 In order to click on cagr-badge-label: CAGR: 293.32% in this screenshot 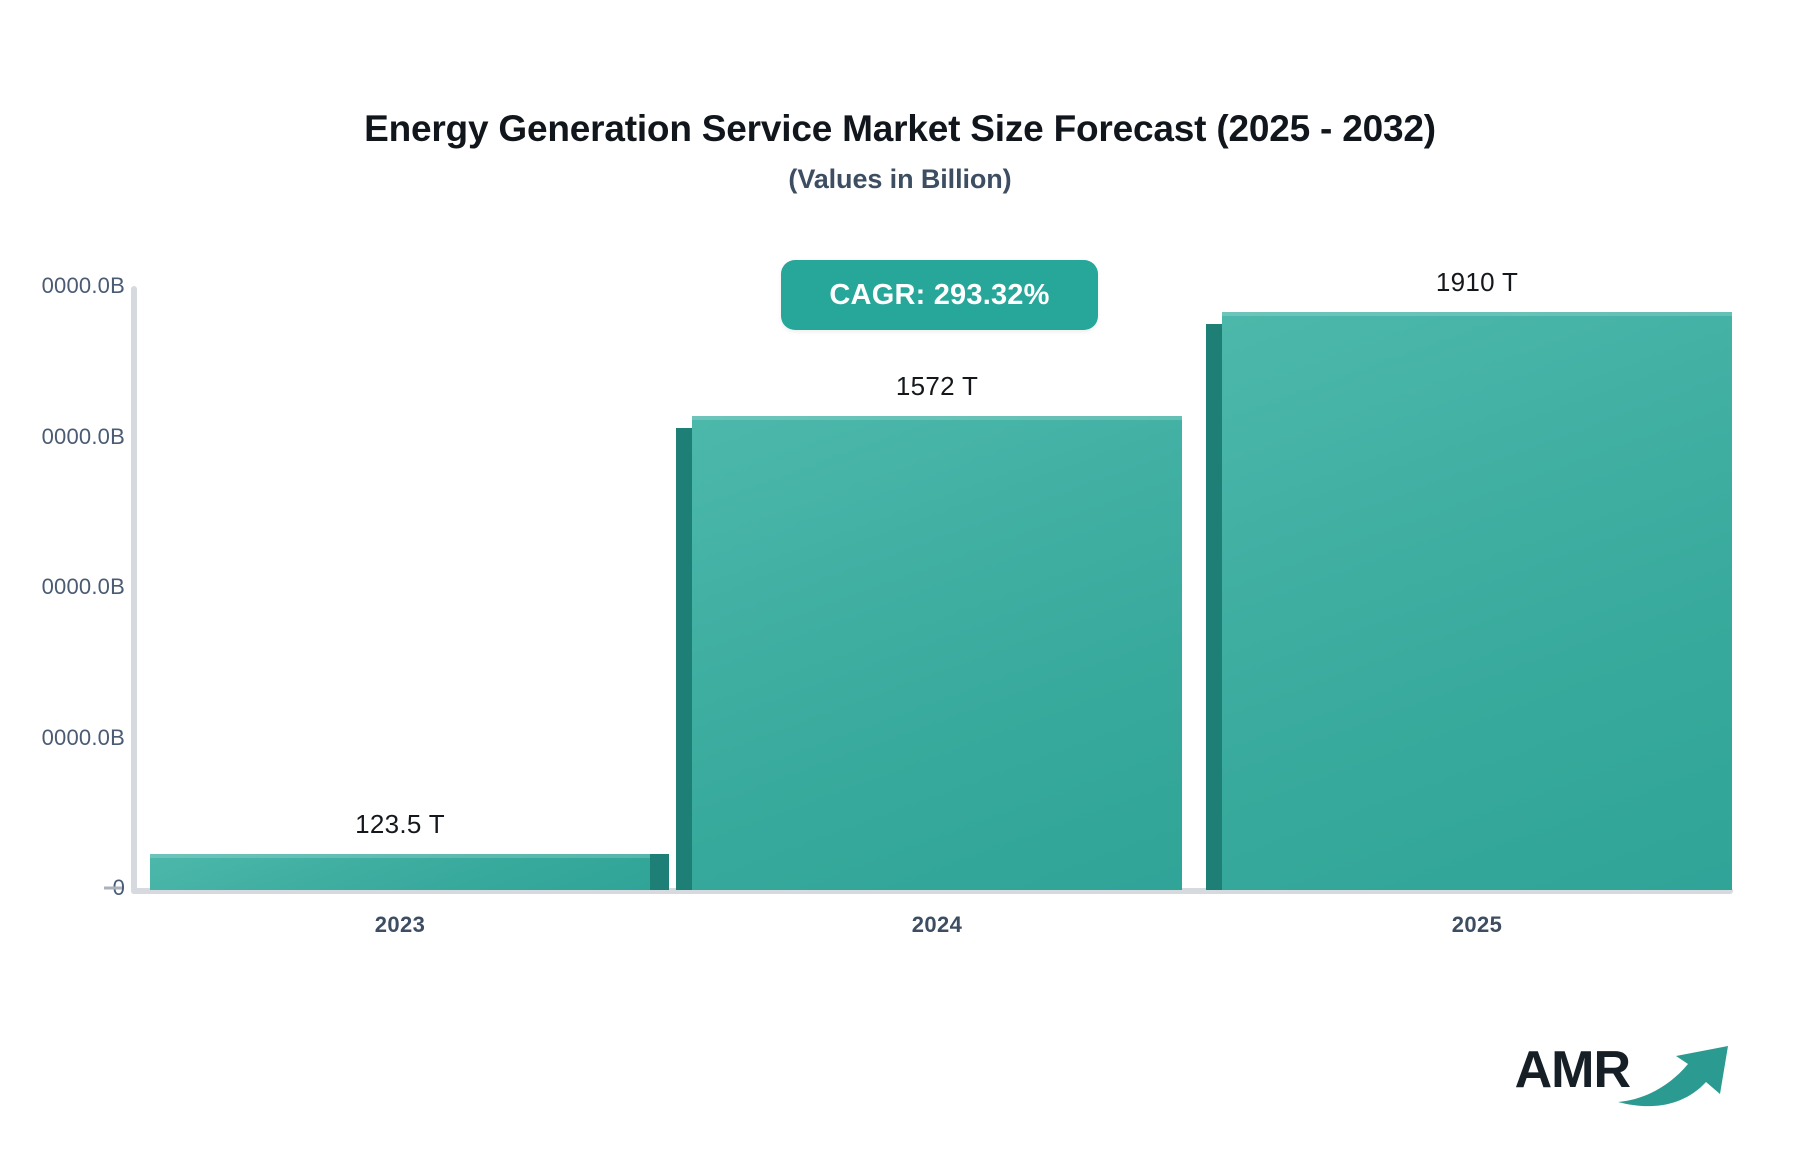, I will do `click(939, 294)`.